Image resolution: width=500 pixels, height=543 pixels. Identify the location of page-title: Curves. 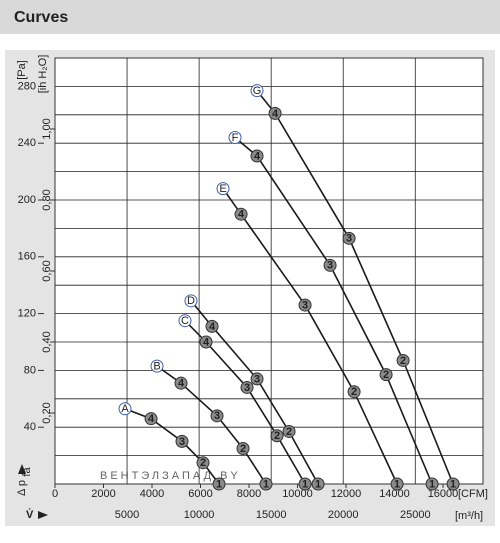
(41, 17).